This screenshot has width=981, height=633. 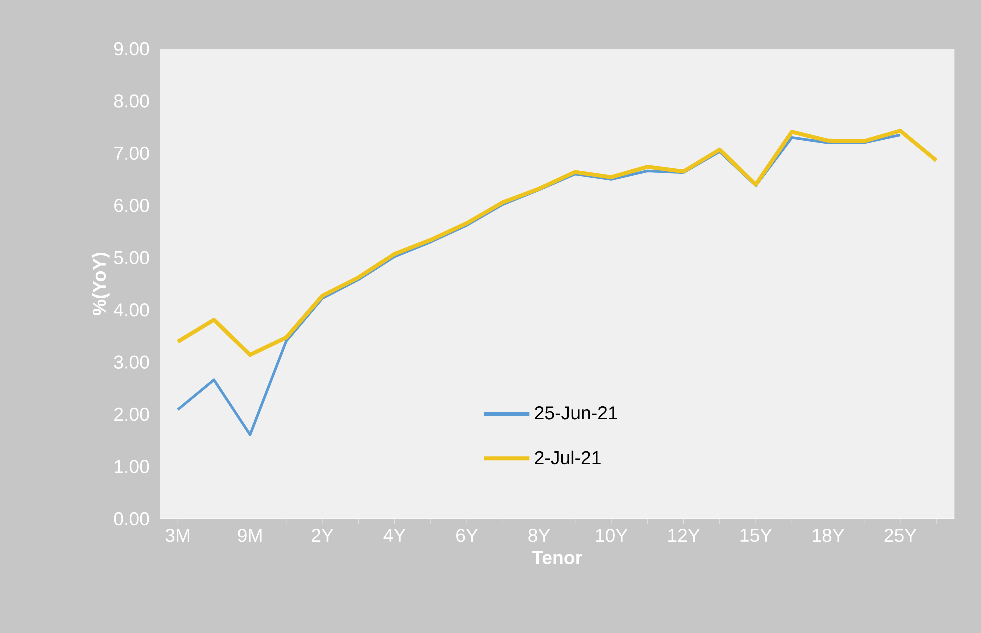 I want to click on legend-label: 2-Jul-21, so click(x=568, y=457).